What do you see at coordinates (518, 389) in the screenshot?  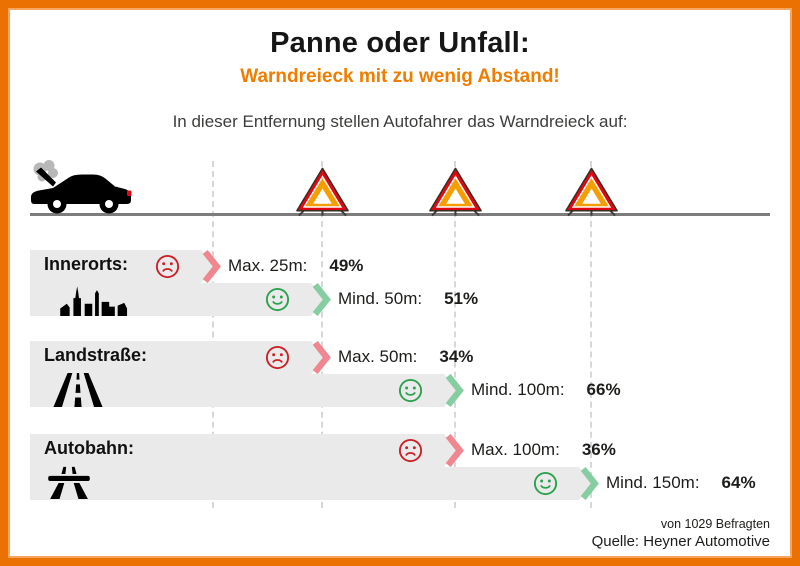 I see `distance-label: Mind. 100m:` at bounding box center [518, 389].